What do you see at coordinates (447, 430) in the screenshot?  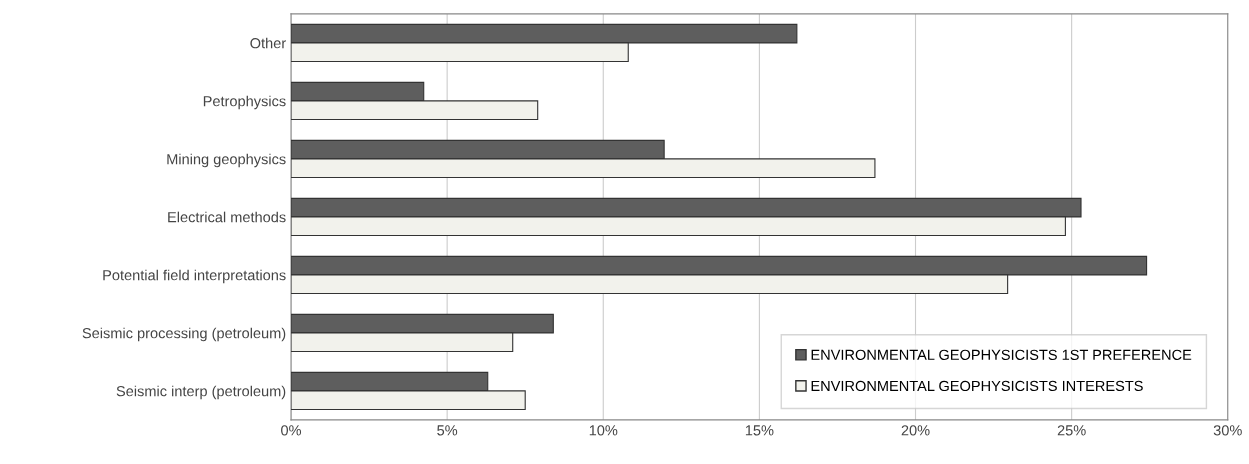 I see `x-tick-label: 5%` at bounding box center [447, 430].